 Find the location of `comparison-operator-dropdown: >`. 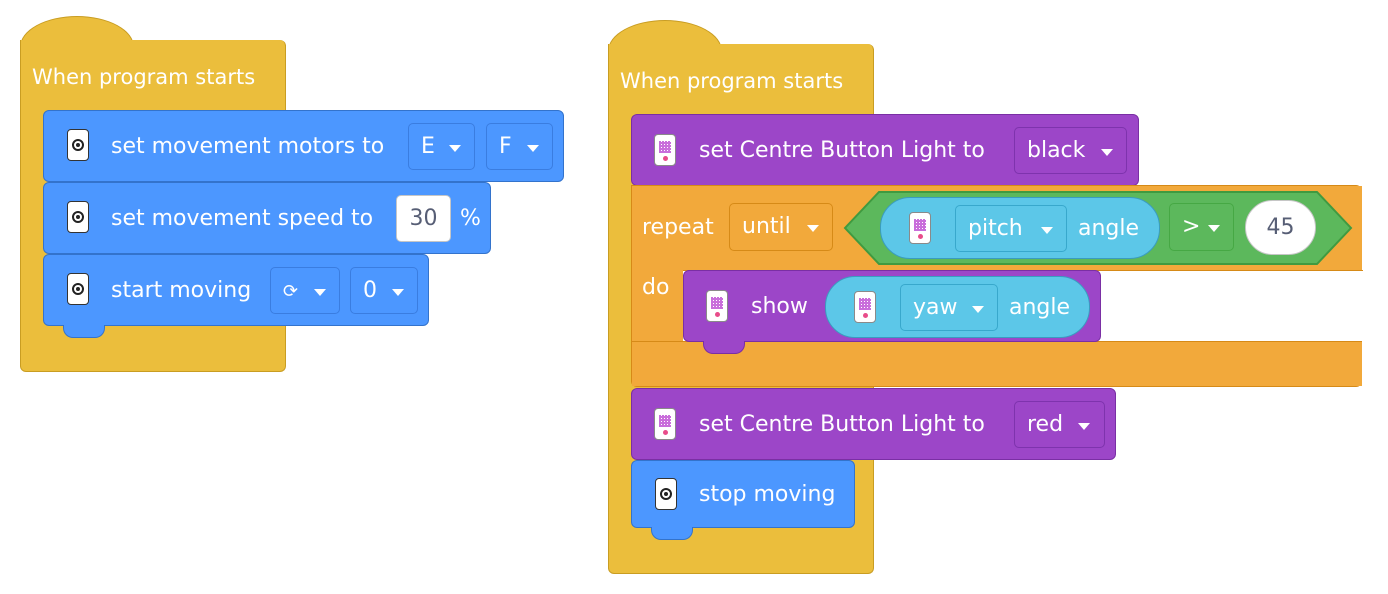

comparison-operator-dropdown: > is located at coordinates (1201, 227).